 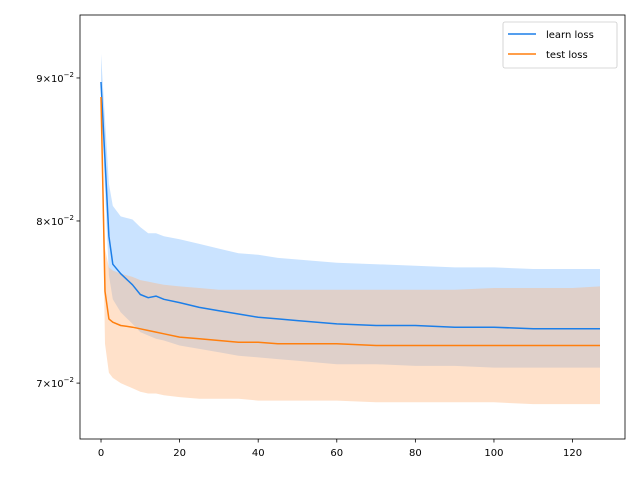 What do you see at coordinates (55, 383) in the screenshot?
I see `y-tick-label: 7×10⁻²` at bounding box center [55, 383].